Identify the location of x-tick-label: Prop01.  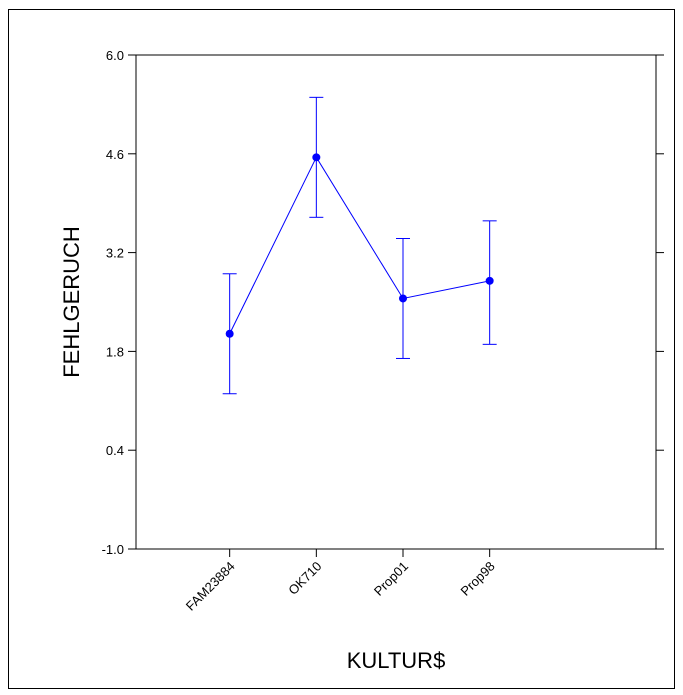
(391, 579).